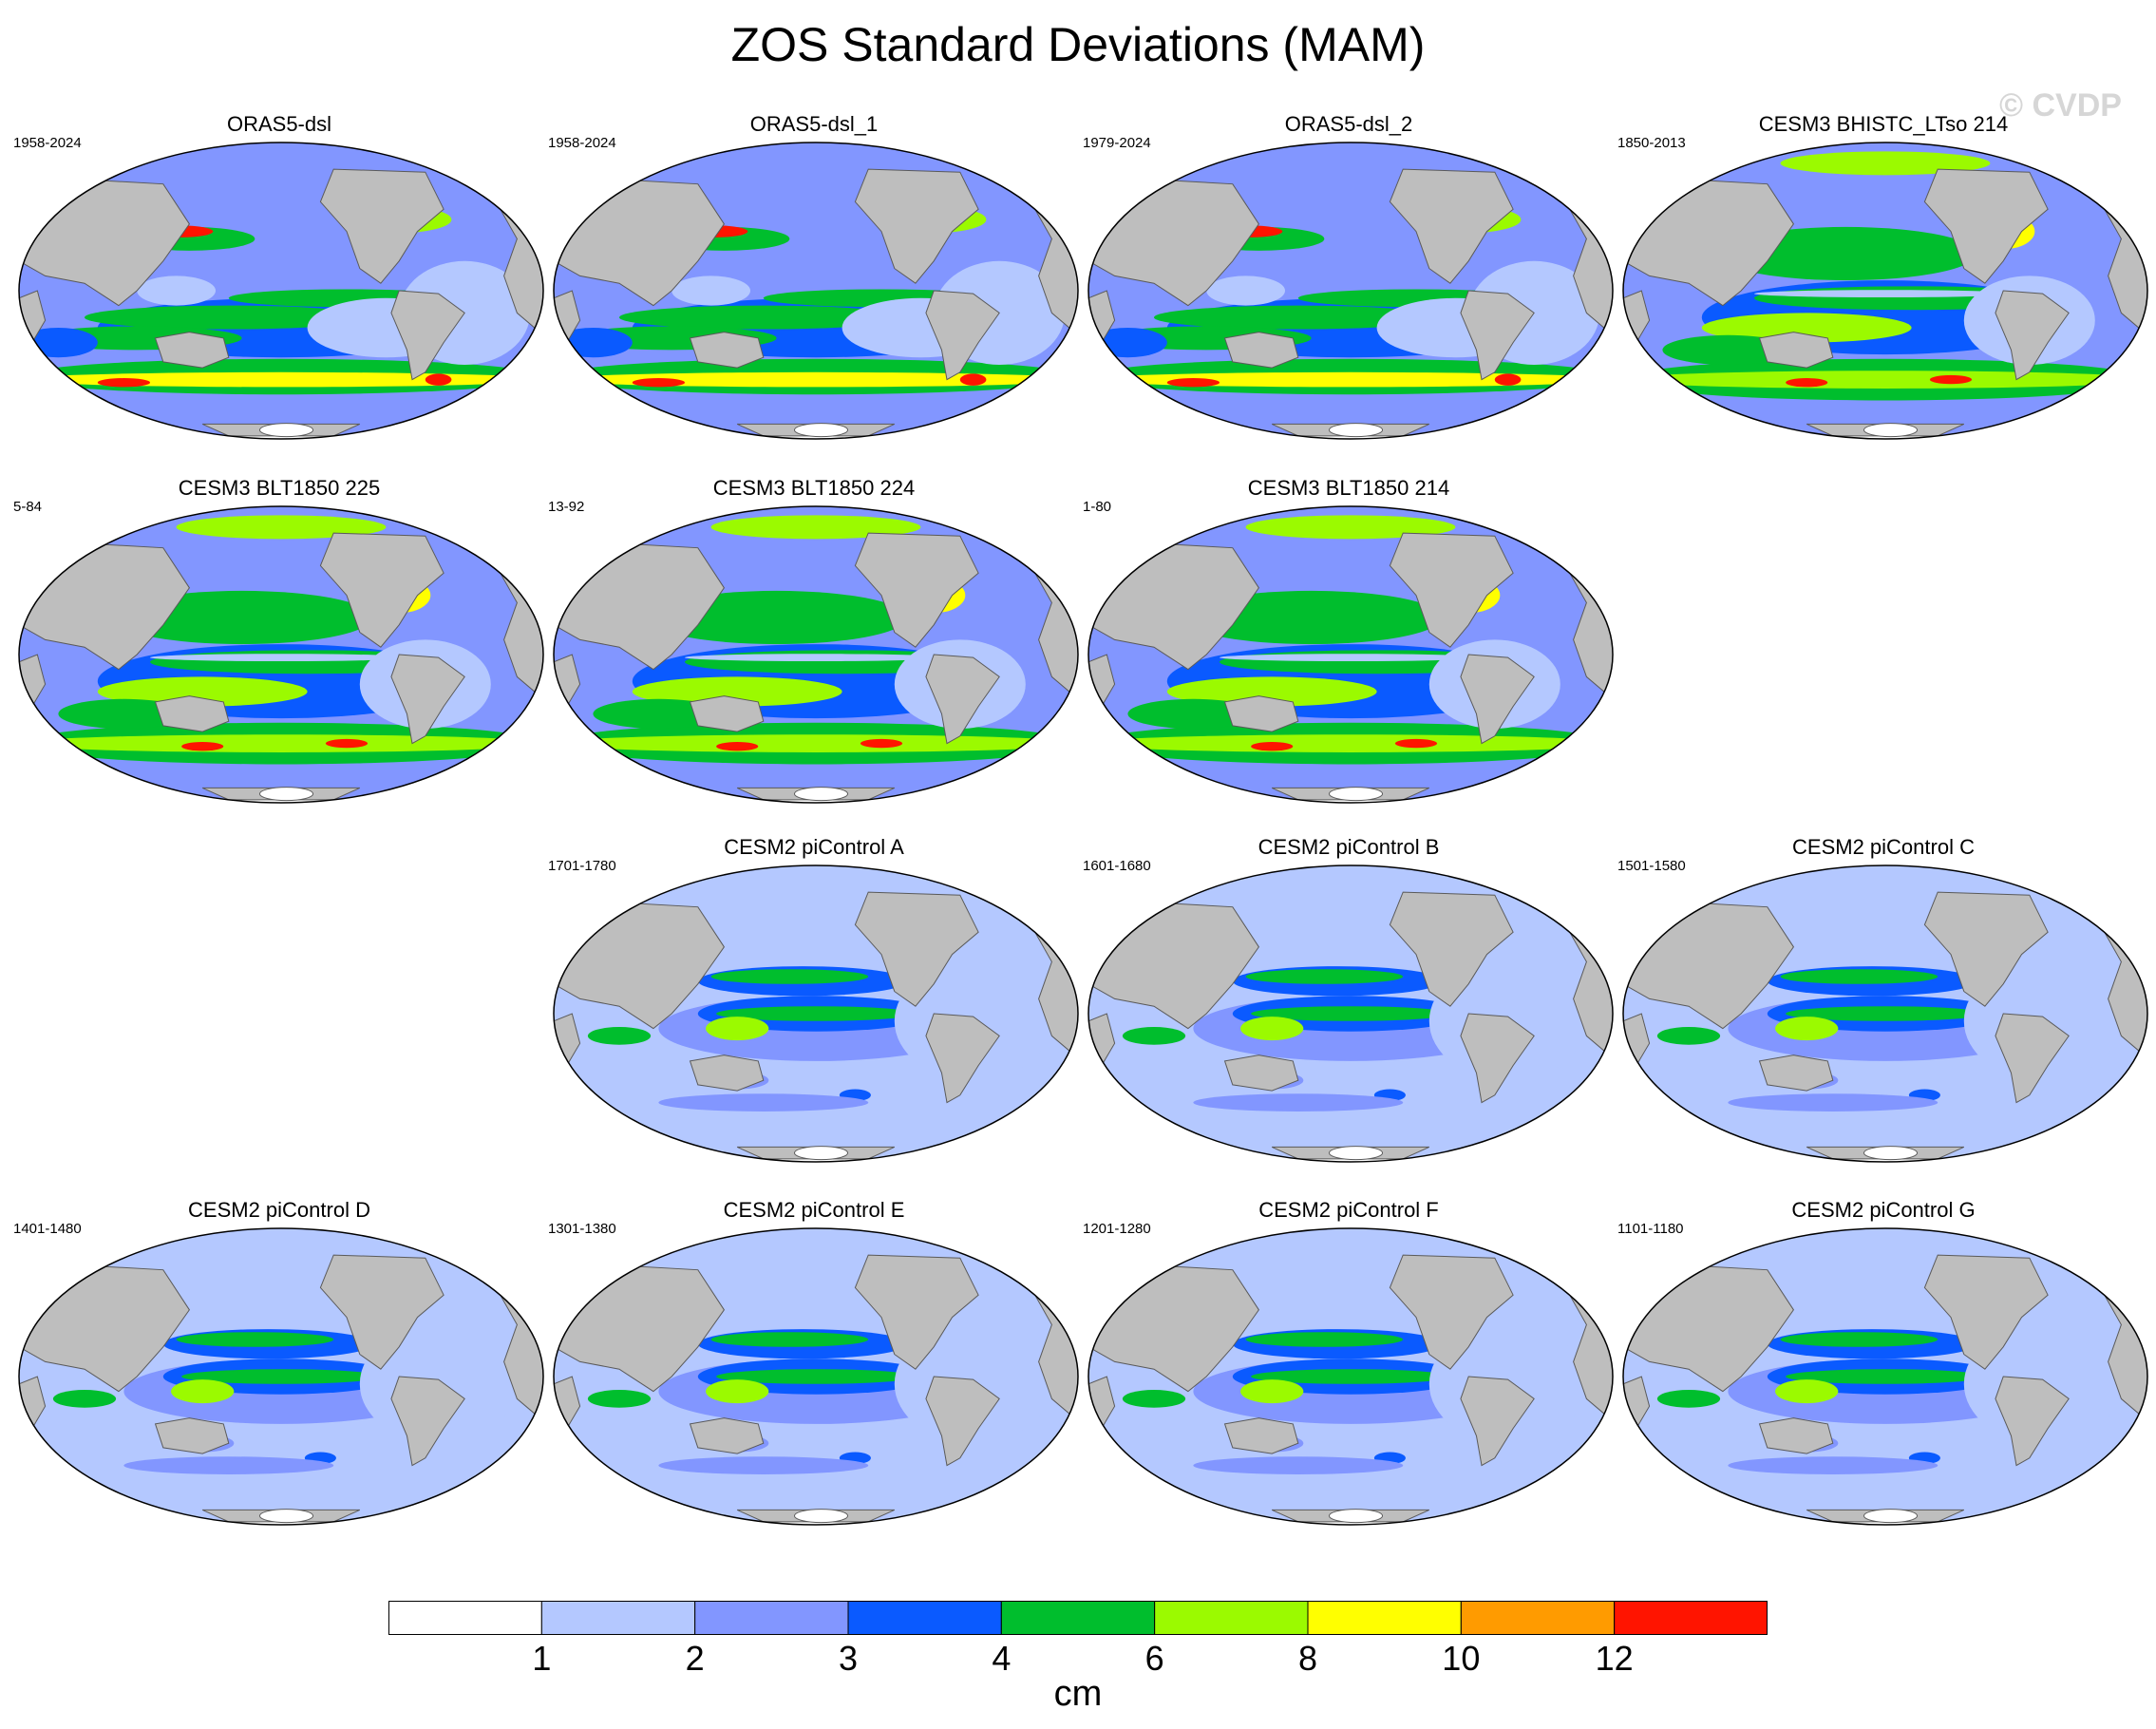  I want to click on panel-title: CESM2 piControl G, so click(1884, 1210).